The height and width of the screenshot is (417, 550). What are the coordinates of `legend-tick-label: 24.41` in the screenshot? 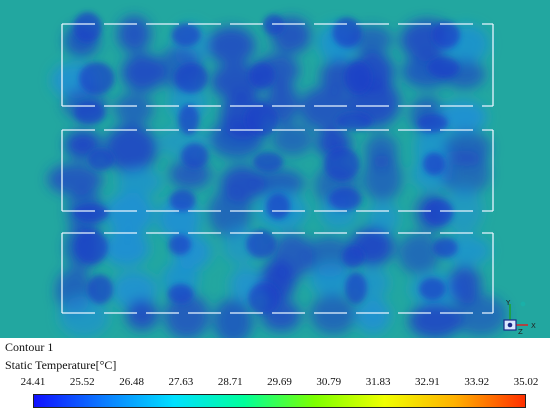 It's located at (33, 382).